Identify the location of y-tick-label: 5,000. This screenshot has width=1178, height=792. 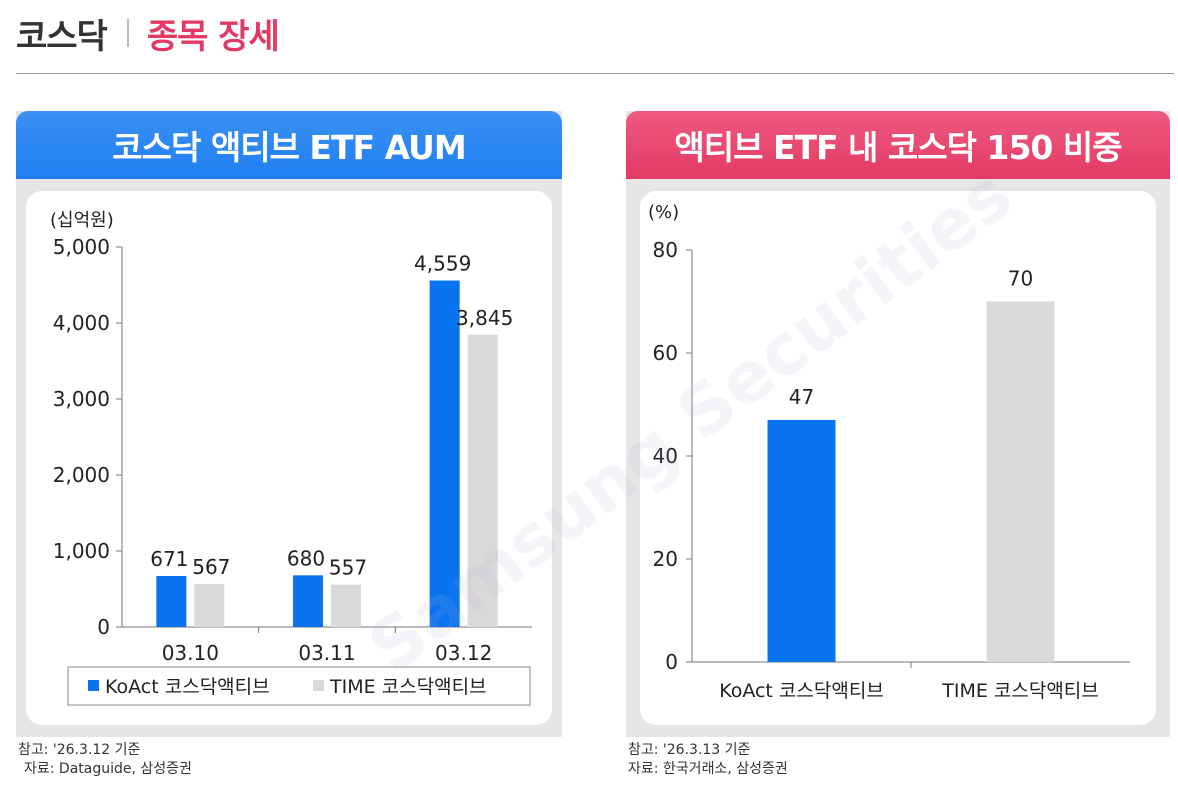
(81, 247).